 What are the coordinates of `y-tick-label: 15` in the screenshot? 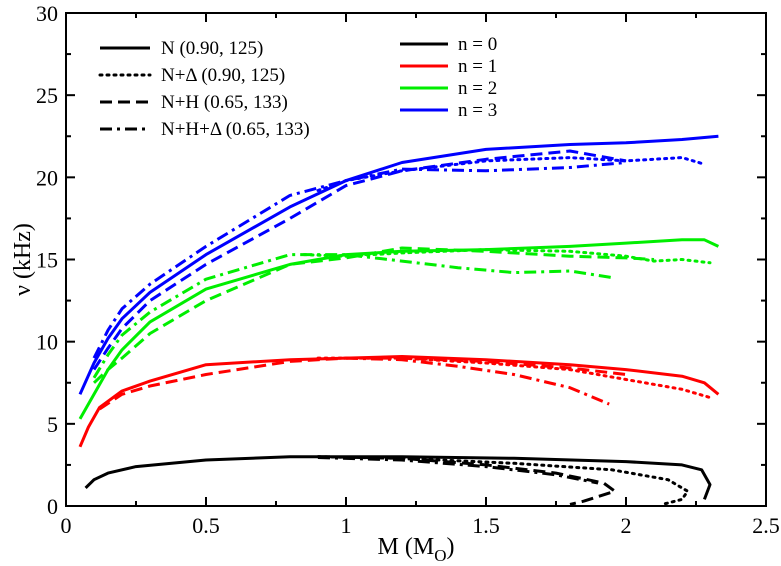 It's located at (47, 260).